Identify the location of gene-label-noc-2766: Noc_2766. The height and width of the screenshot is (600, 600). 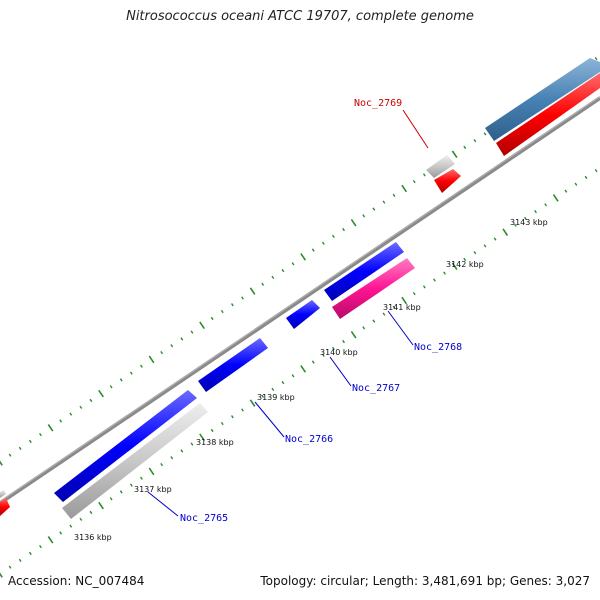
(309, 439).